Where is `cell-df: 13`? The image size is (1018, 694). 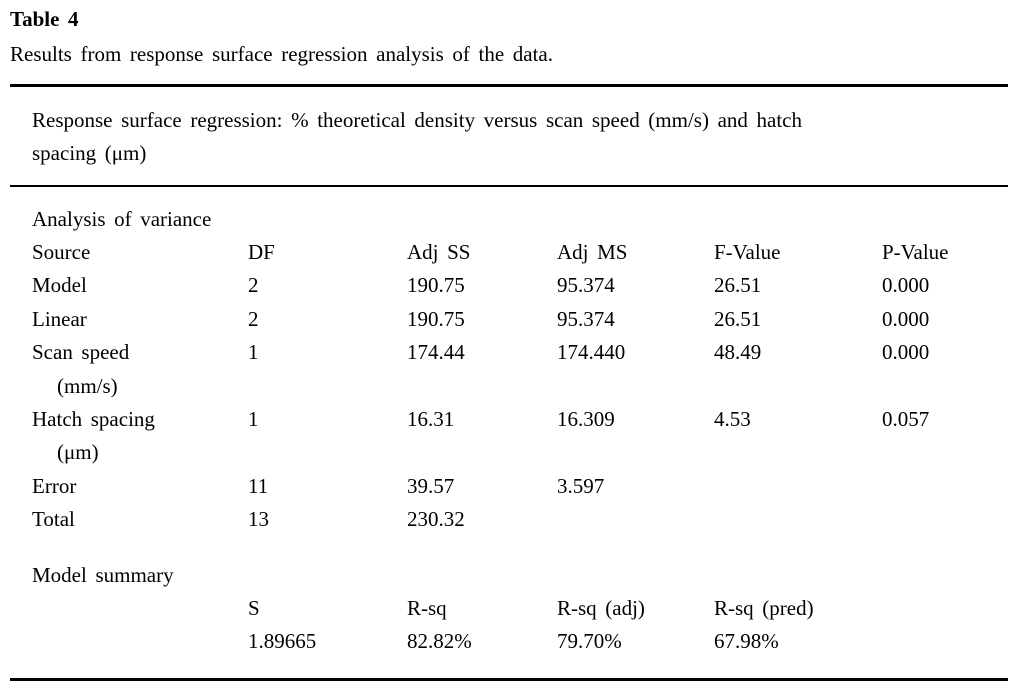 cell-df: 13 is located at coordinates (258, 519).